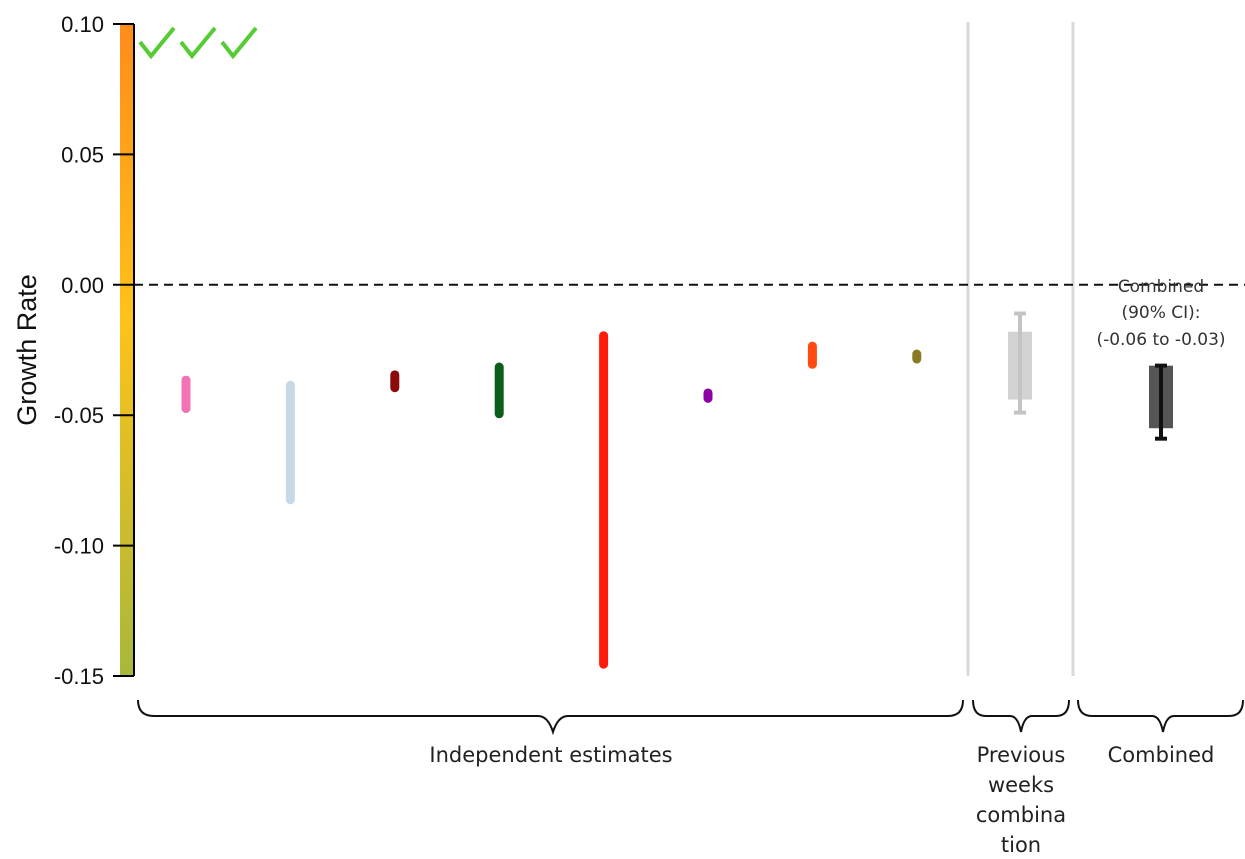 The width and height of the screenshot is (1245, 859). What do you see at coordinates (550, 755) in the screenshot?
I see `group-label-independent: Independent estimates` at bounding box center [550, 755].